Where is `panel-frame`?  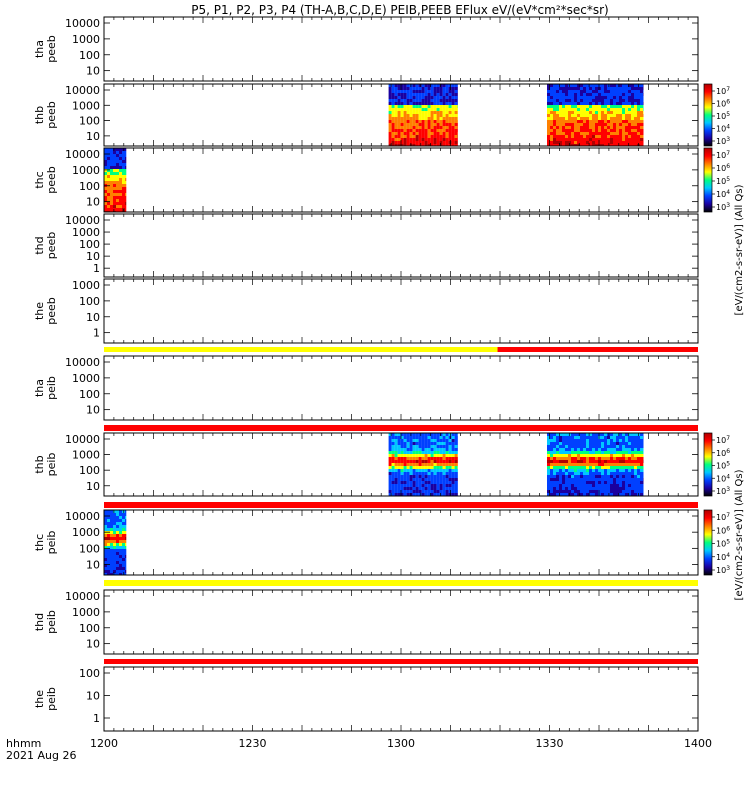 panel-frame is located at coordinates (401, 699).